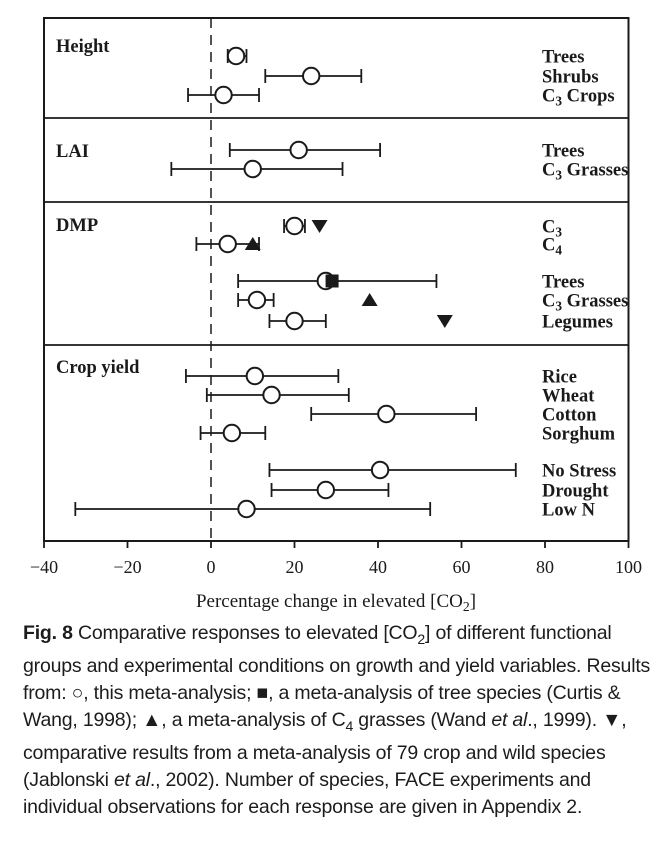 The image size is (672, 862). Describe the element at coordinates (211, 567) in the screenshot. I see `axis-tick-label: 0` at that location.